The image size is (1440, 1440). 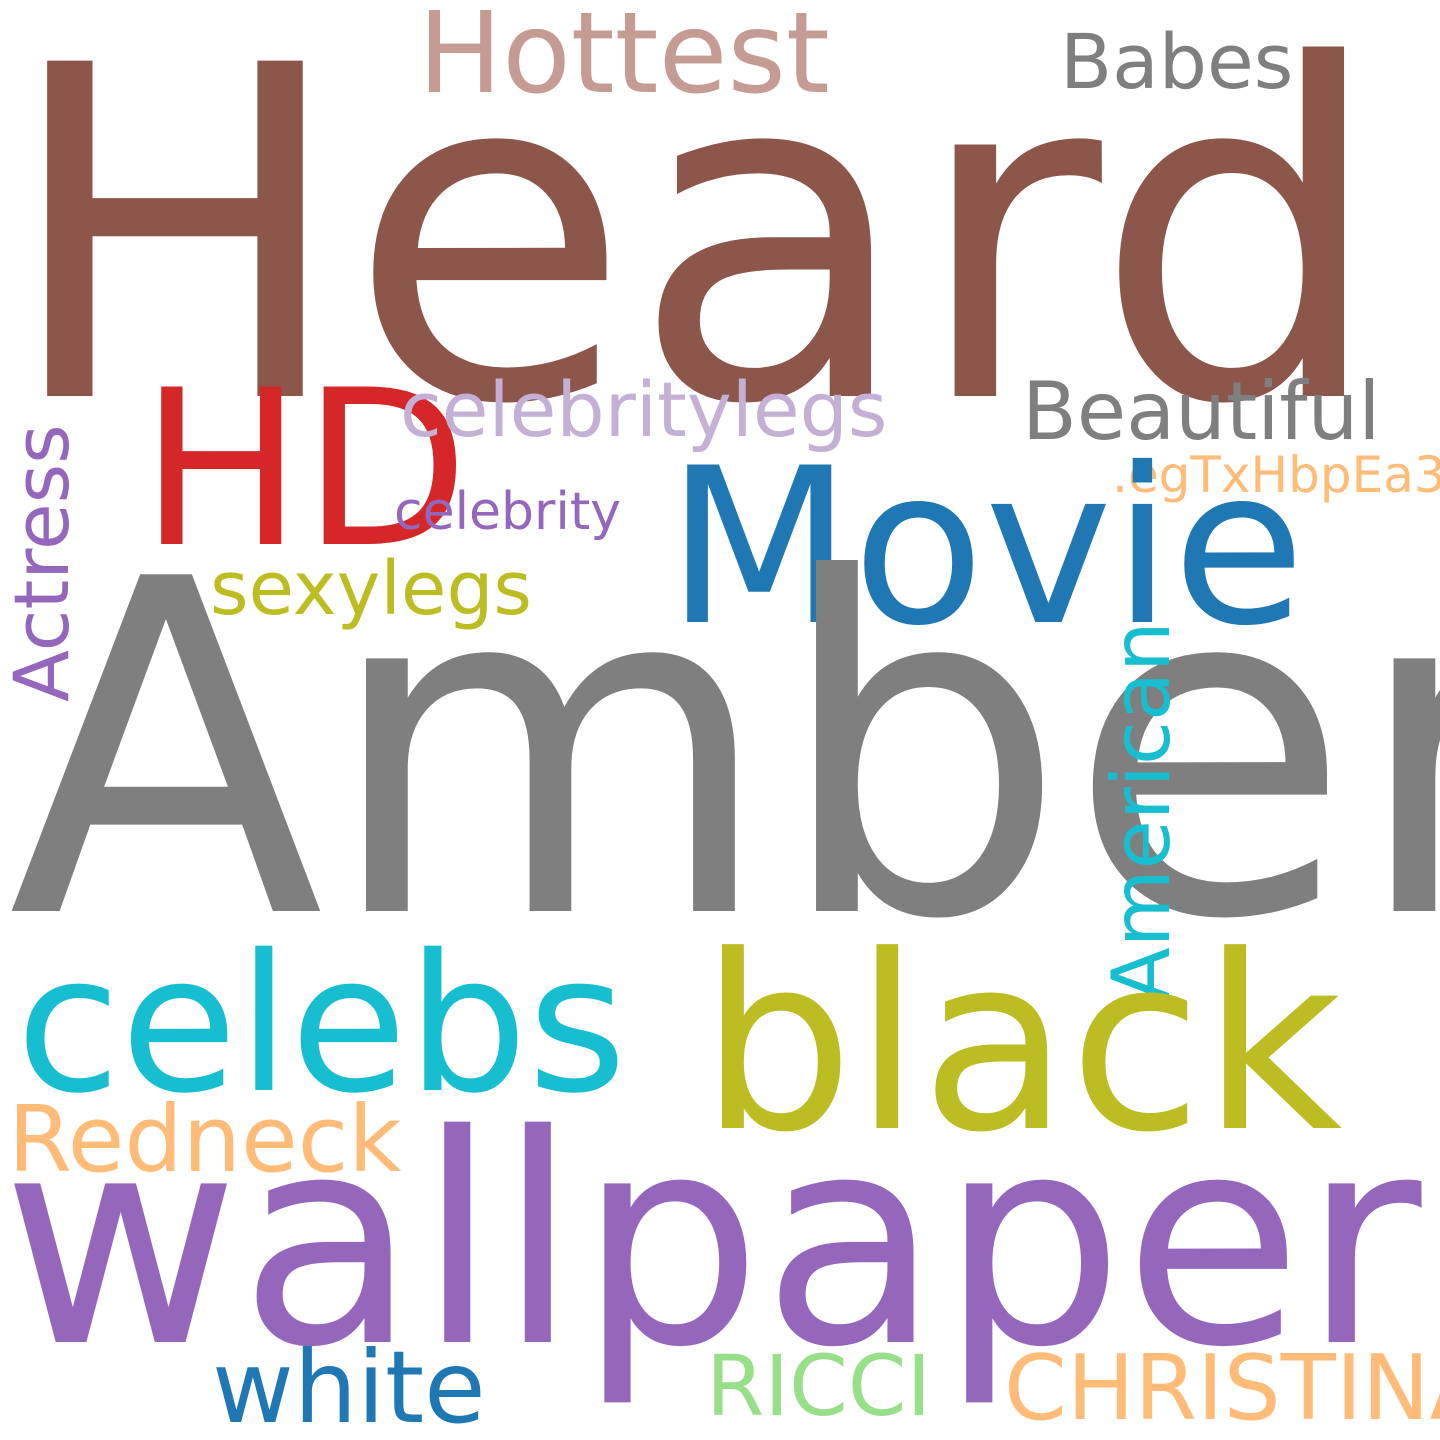 What do you see at coordinates (1201, 411) in the screenshot?
I see `word-beautiful: Beautiful` at bounding box center [1201, 411].